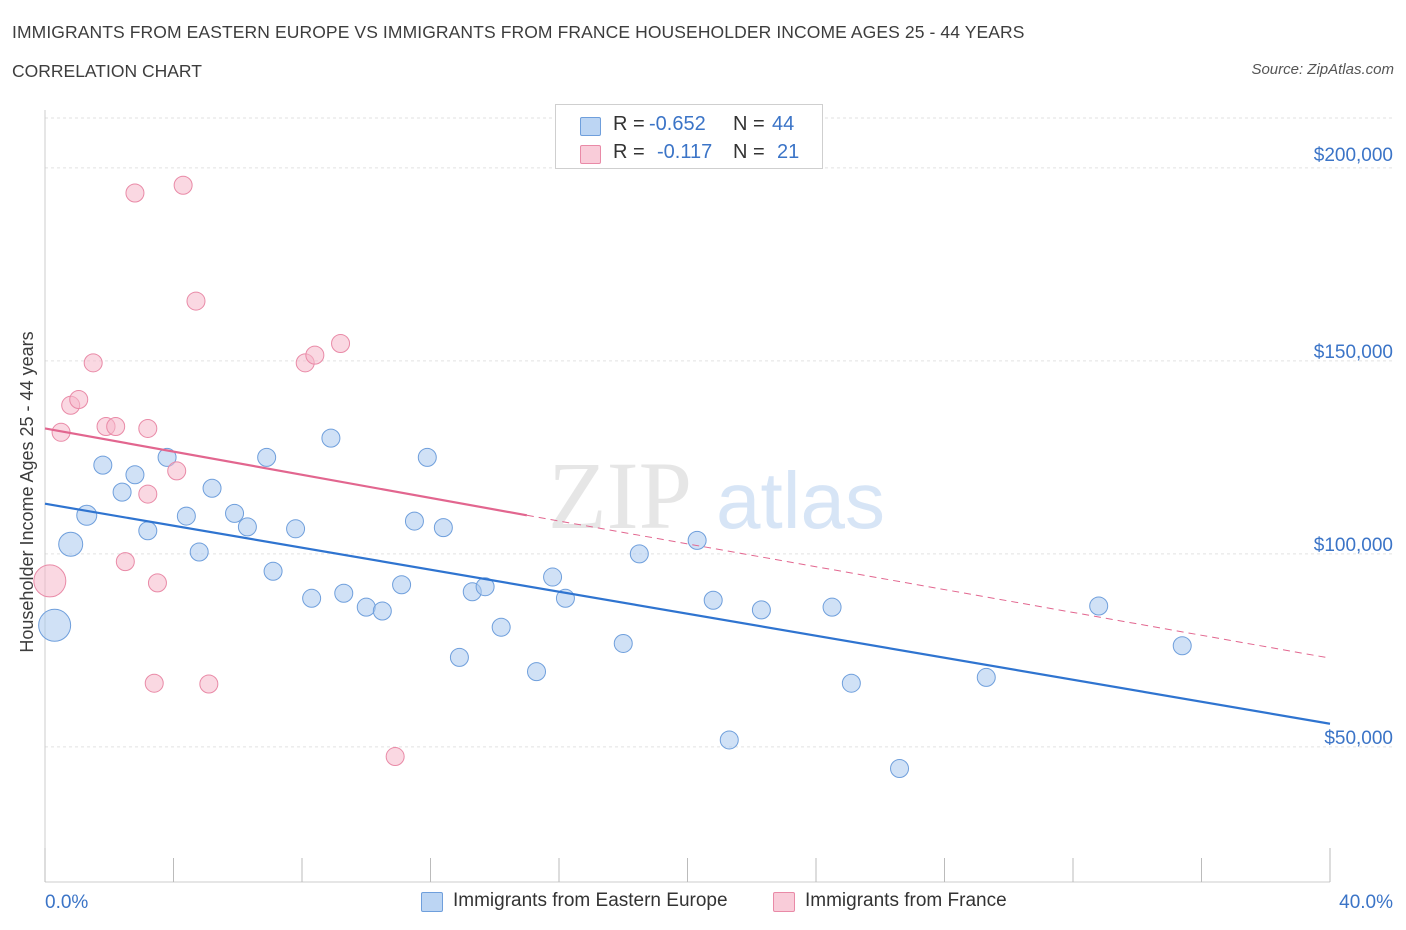 Image resolution: width=1406 pixels, height=930 pixels. I want to click on y-tick-label: $150,000, so click(1353, 352).